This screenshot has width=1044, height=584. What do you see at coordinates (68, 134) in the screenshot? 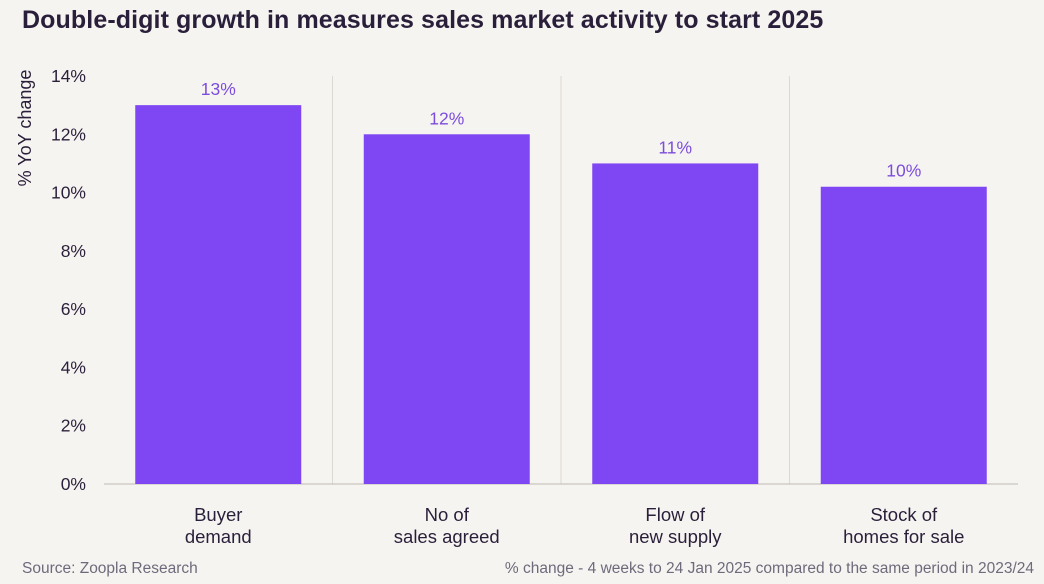
I see `y-tick-label: 12%` at bounding box center [68, 134].